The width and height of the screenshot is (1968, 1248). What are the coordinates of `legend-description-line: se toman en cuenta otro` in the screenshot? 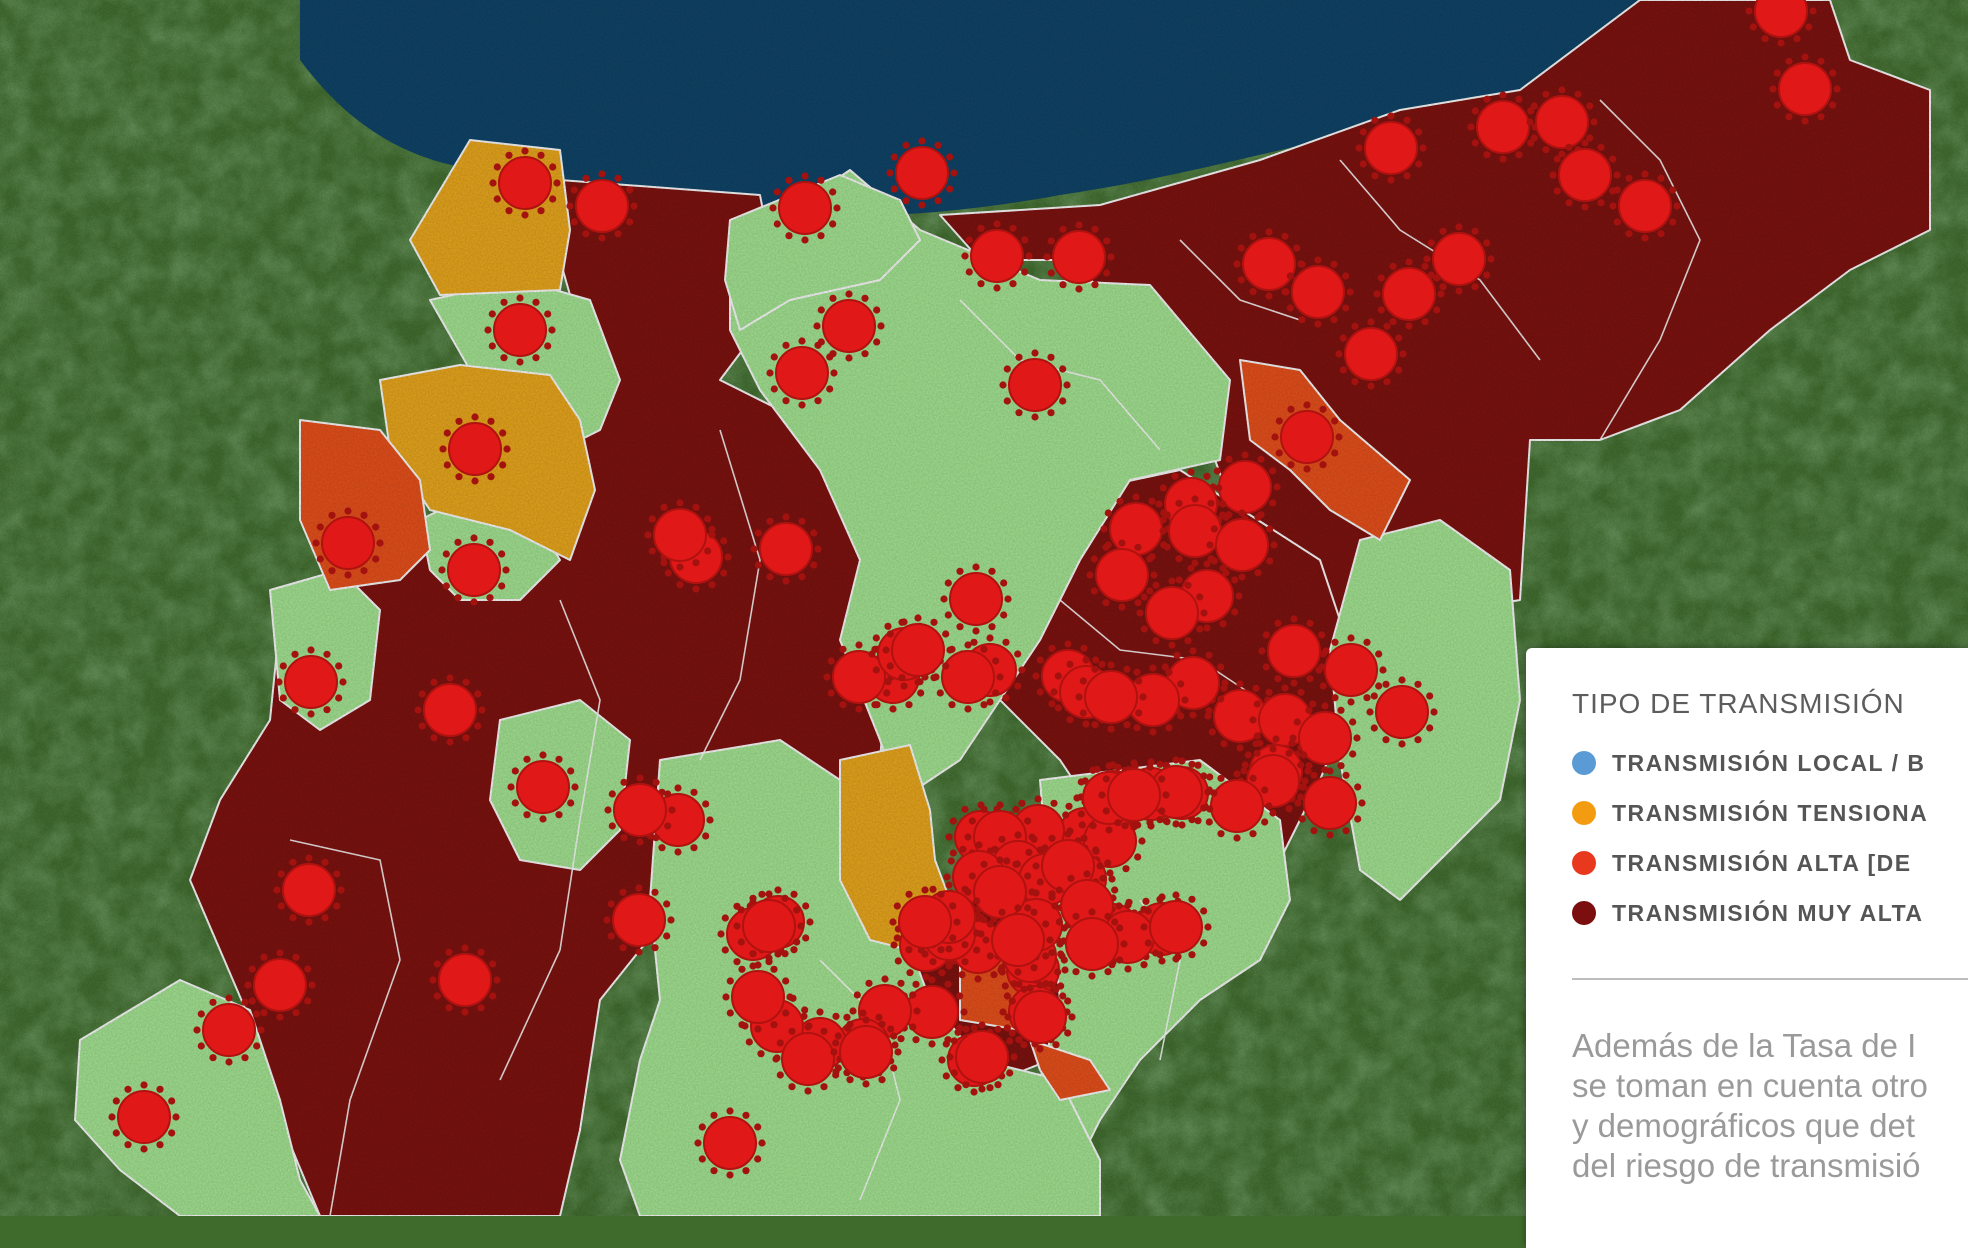 It's located at (1750, 1085).